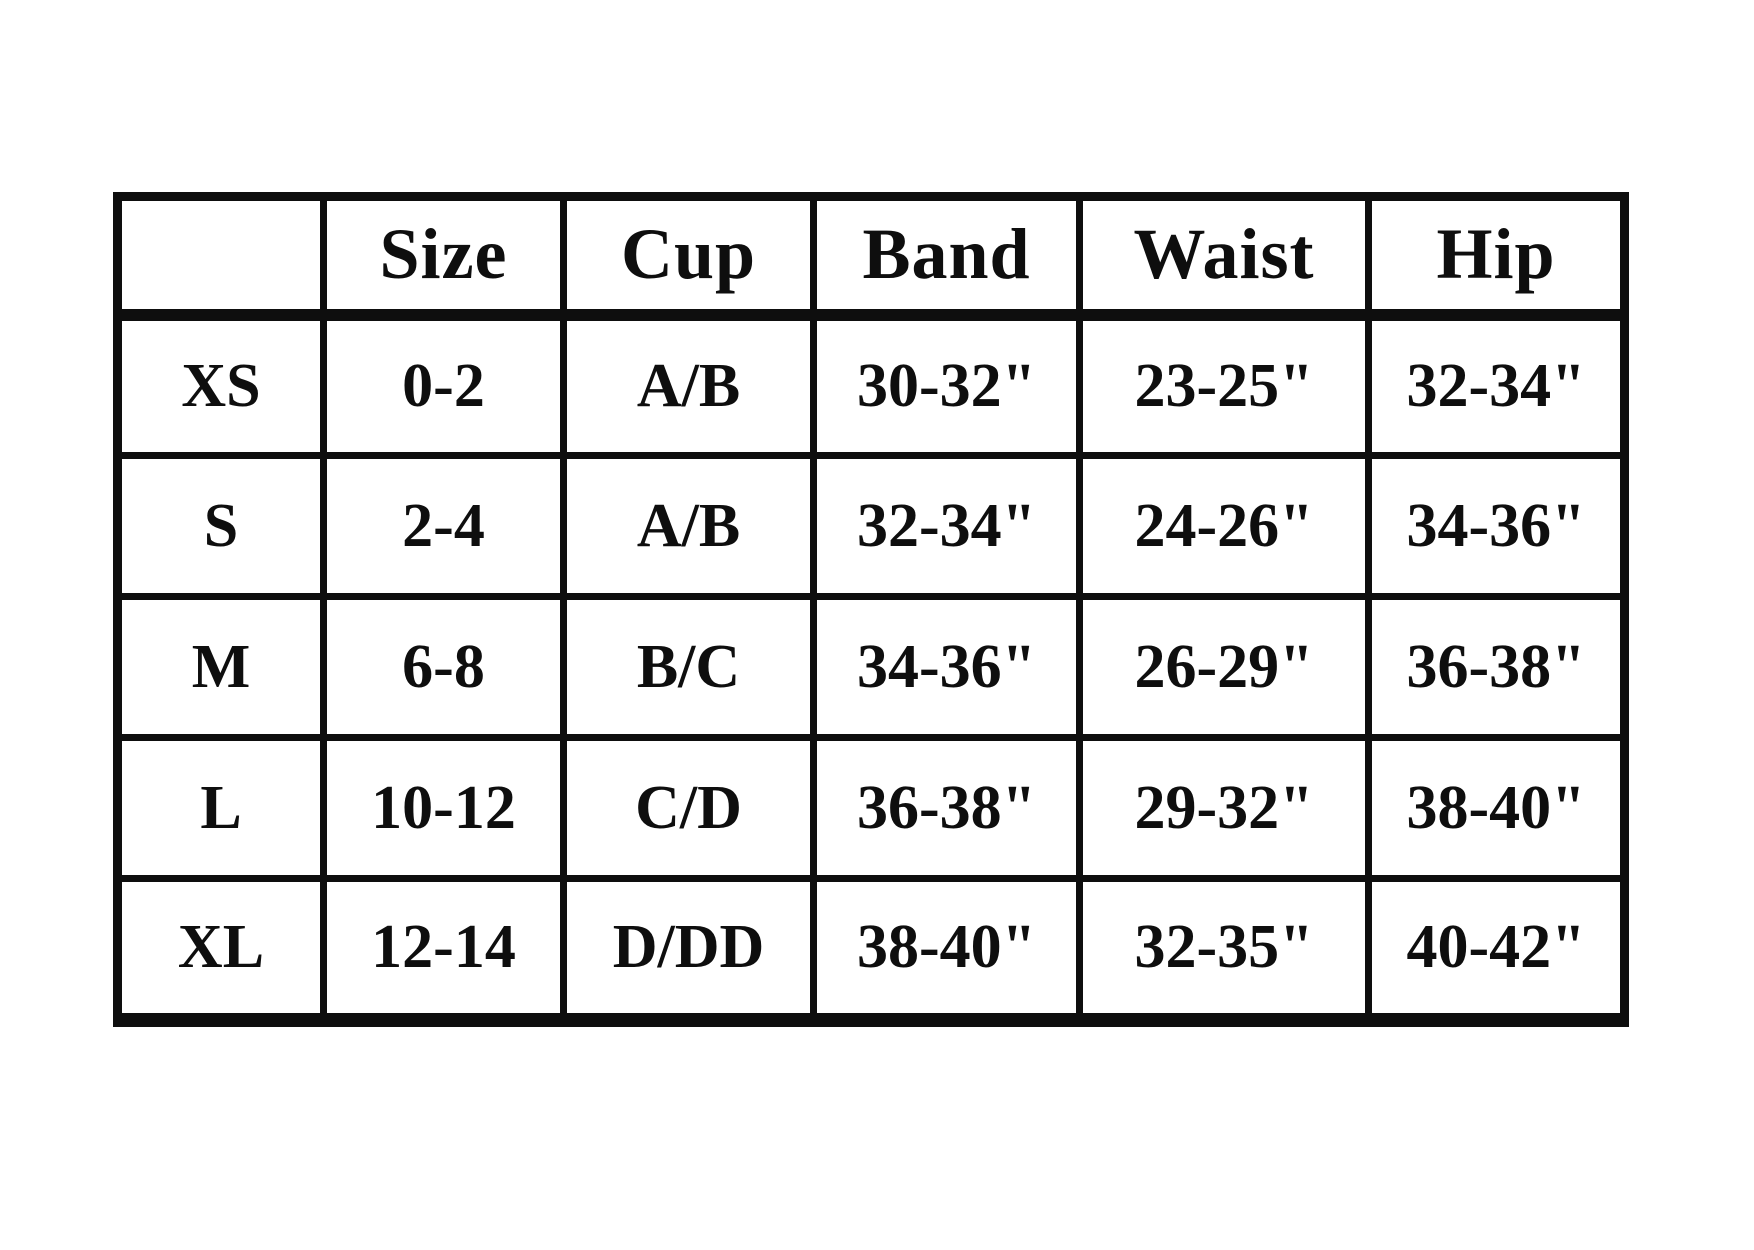  Describe the element at coordinates (1224, 257) in the screenshot. I see `header-cell-waist: Waist` at that location.